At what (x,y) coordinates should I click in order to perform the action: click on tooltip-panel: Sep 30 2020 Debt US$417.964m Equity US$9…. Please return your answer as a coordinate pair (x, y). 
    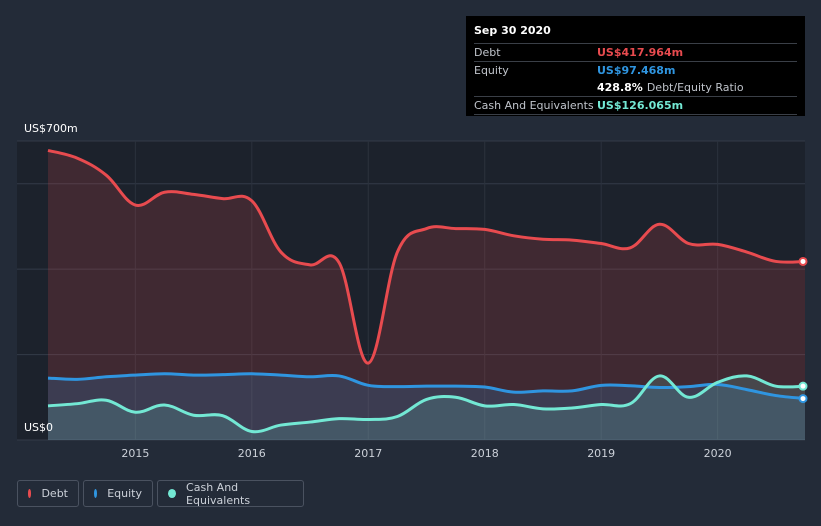
    Looking at the image, I should click on (635, 66).